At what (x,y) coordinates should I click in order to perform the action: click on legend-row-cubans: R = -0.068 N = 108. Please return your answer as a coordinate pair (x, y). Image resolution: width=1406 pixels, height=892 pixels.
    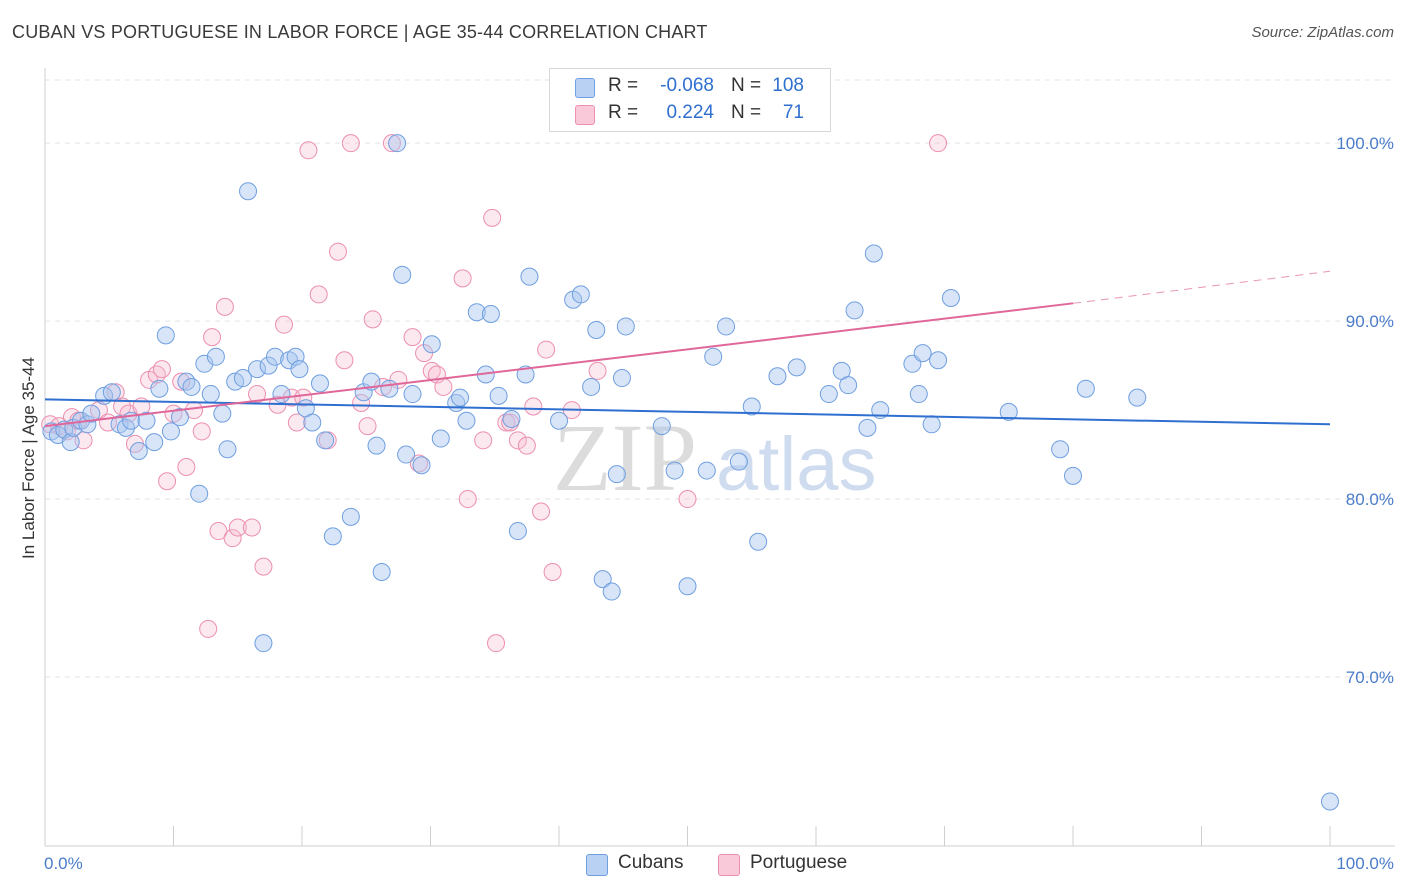
    Looking at the image, I should click on (690, 87).